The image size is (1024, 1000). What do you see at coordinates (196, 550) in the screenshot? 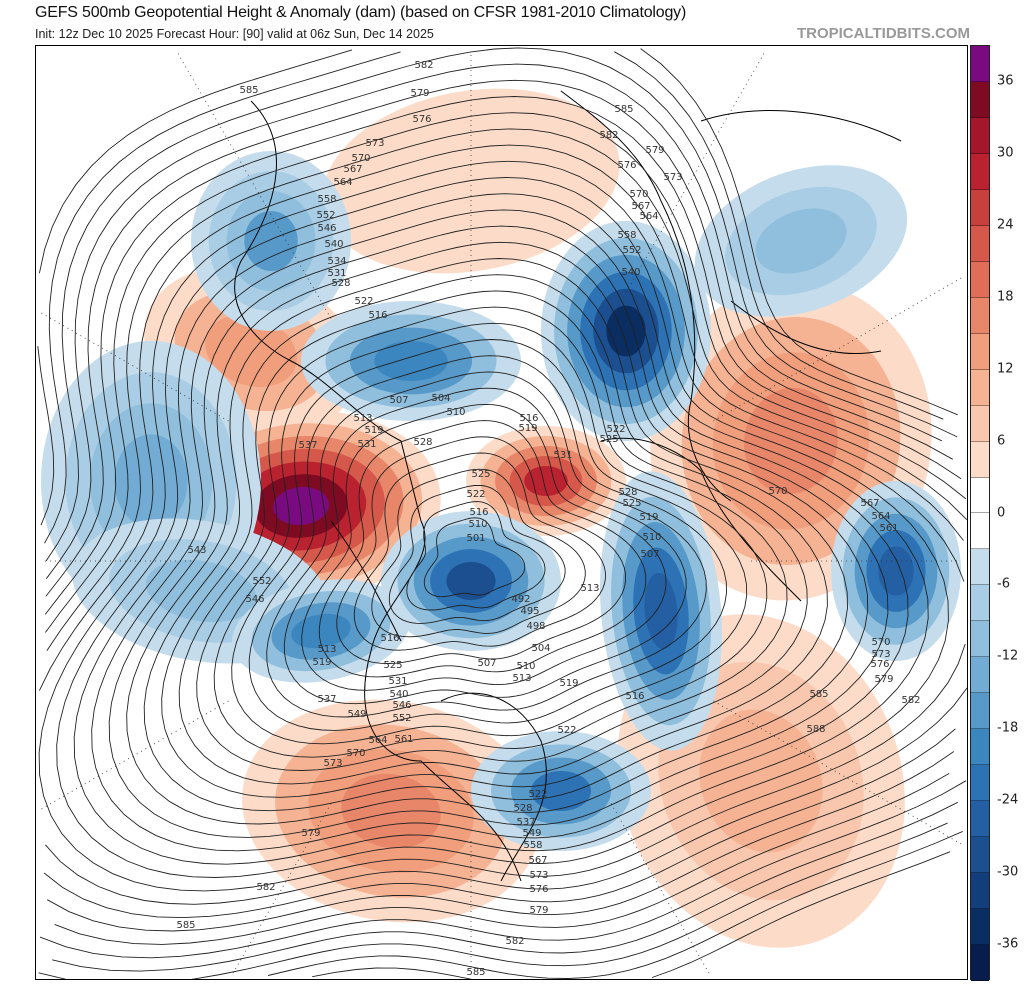
I see `contour-label: 543` at bounding box center [196, 550].